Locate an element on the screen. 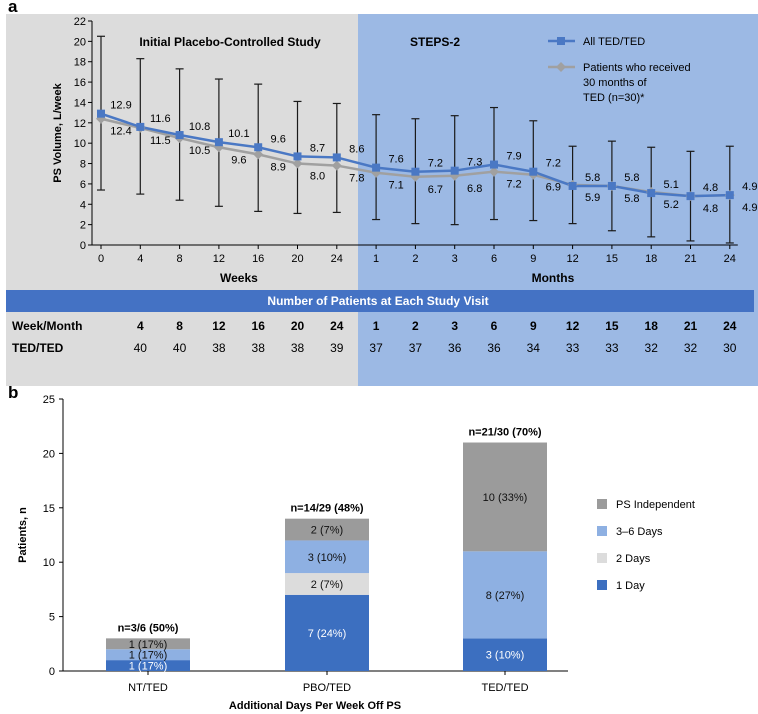 The height and width of the screenshot is (714, 758). data-label-30-months: 10.5 is located at coordinates (199, 151).